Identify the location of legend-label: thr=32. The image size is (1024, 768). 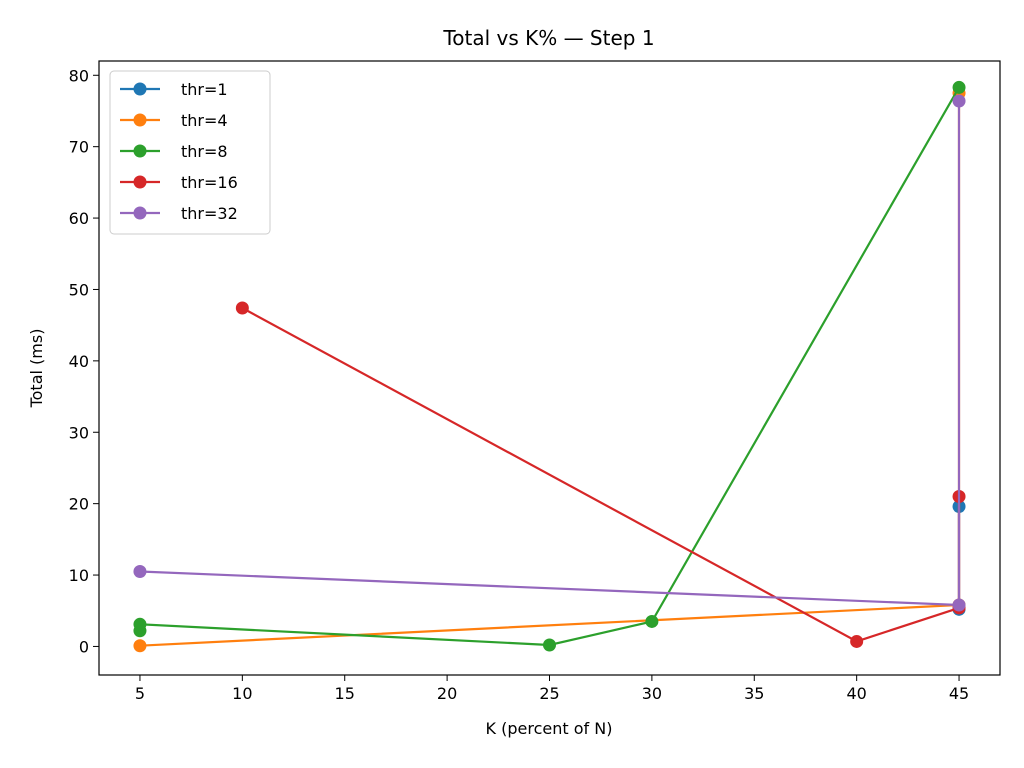
(209, 213).